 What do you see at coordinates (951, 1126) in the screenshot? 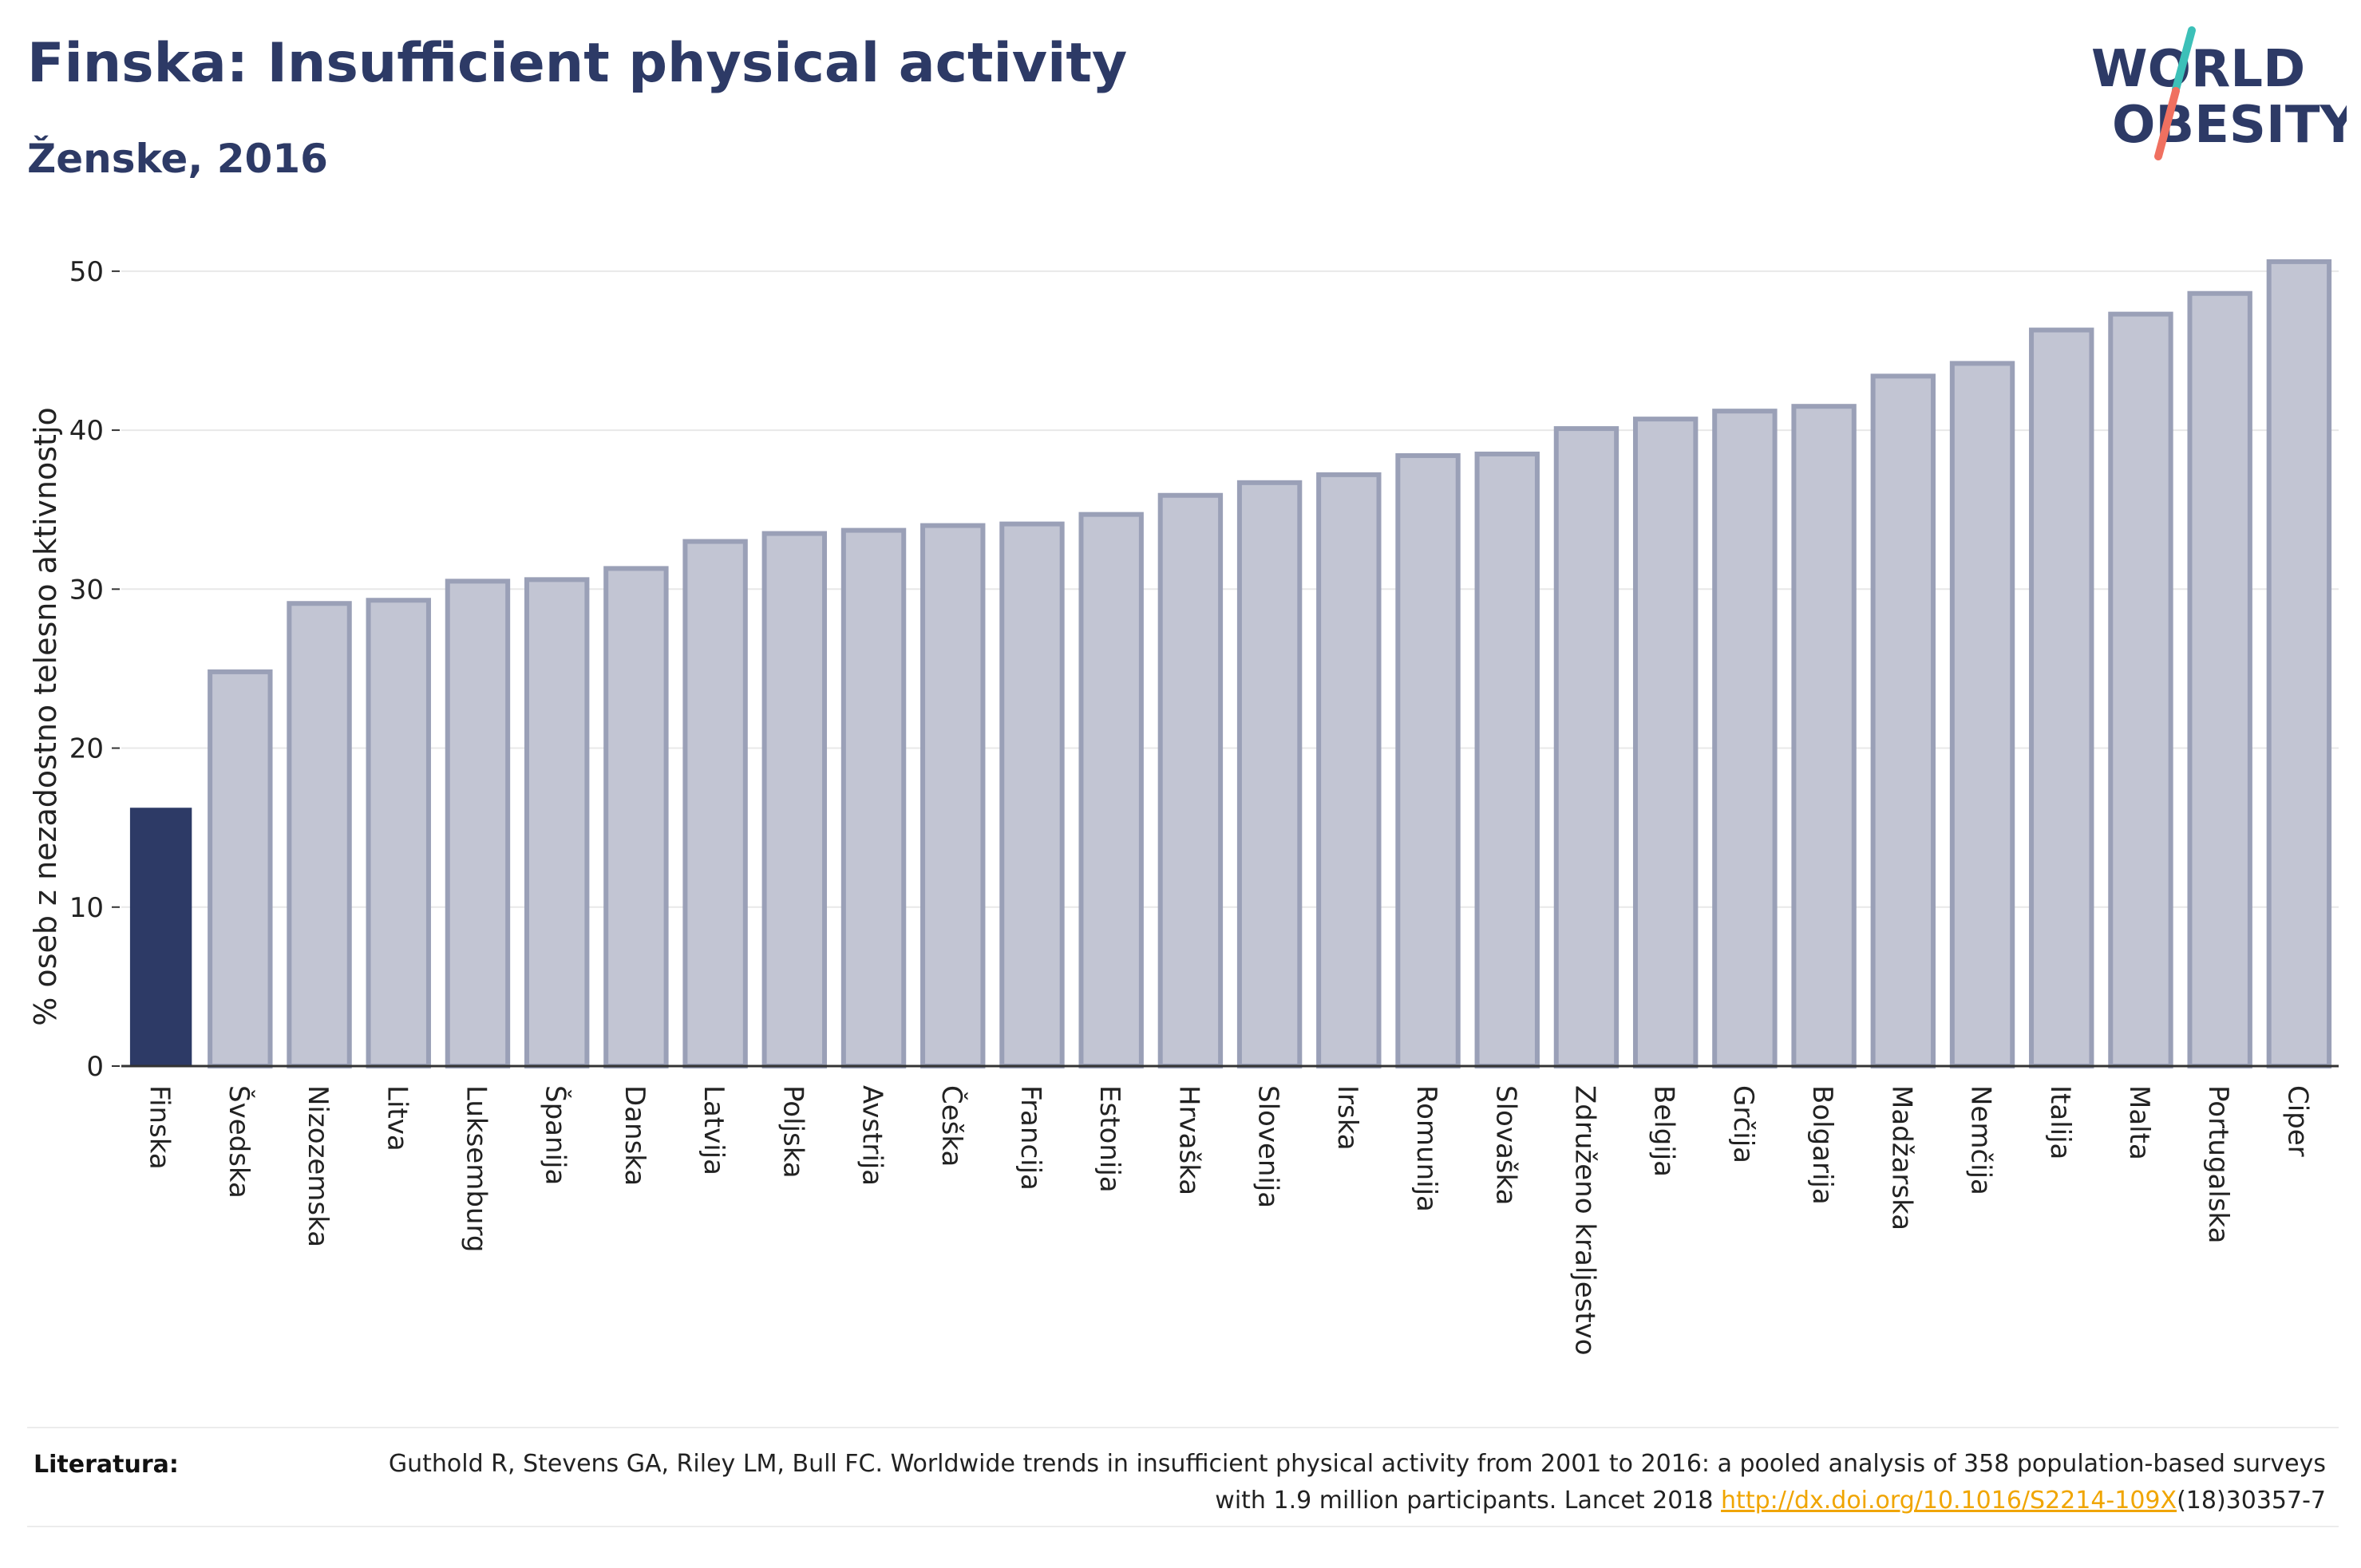
I see `x-tick-label: Češka` at bounding box center [951, 1126].